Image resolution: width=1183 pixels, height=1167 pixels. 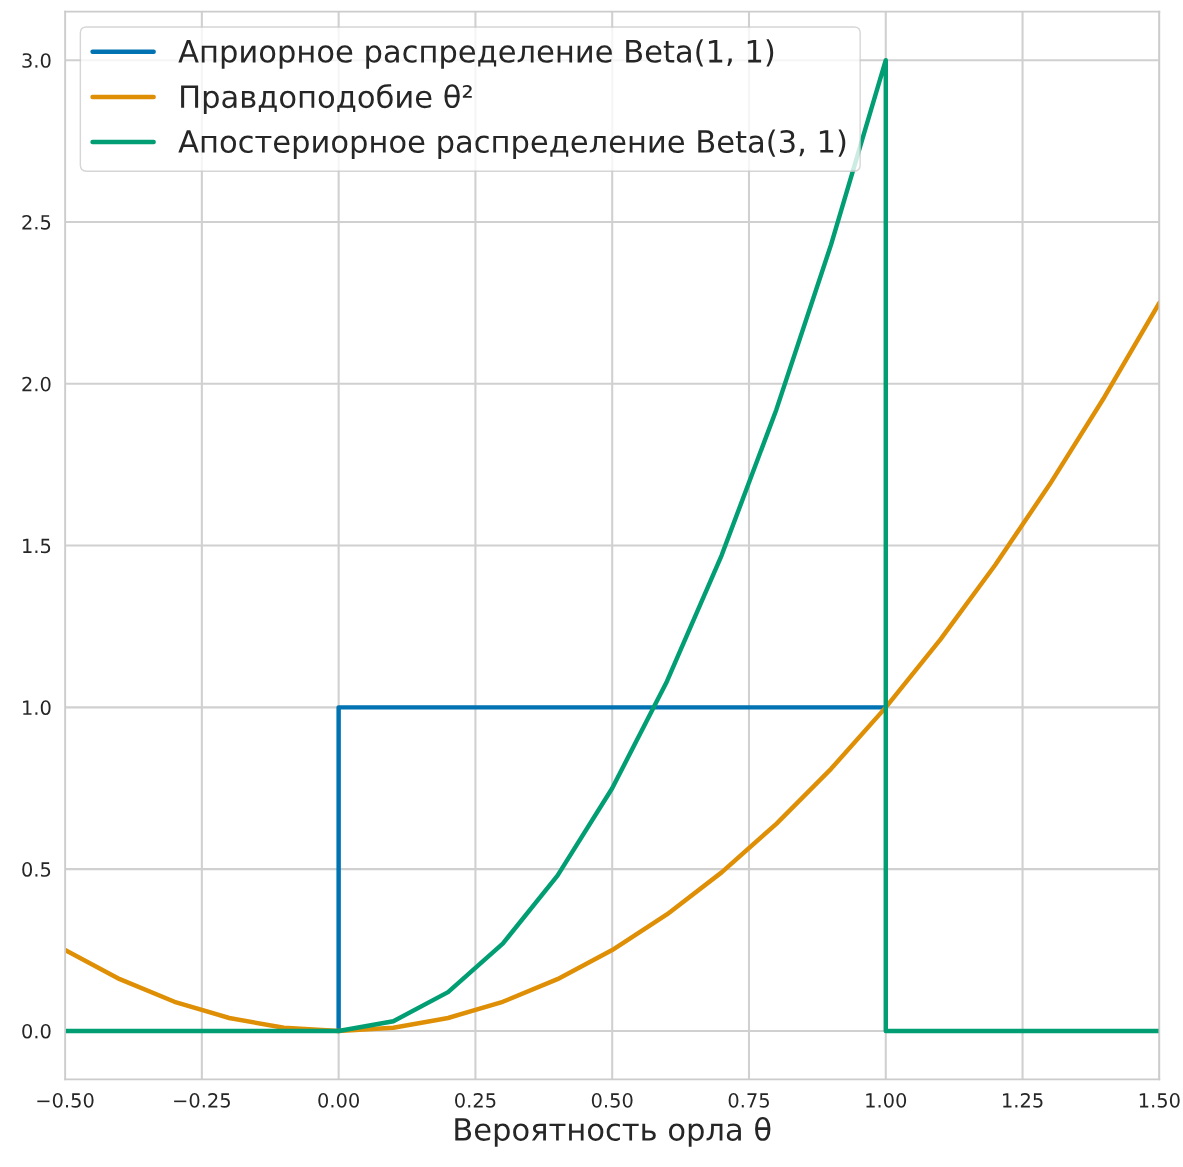 What do you see at coordinates (65, 1100) in the screenshot?
I see `x-tick-label: −0.50` at bounding box center [65, 1100].